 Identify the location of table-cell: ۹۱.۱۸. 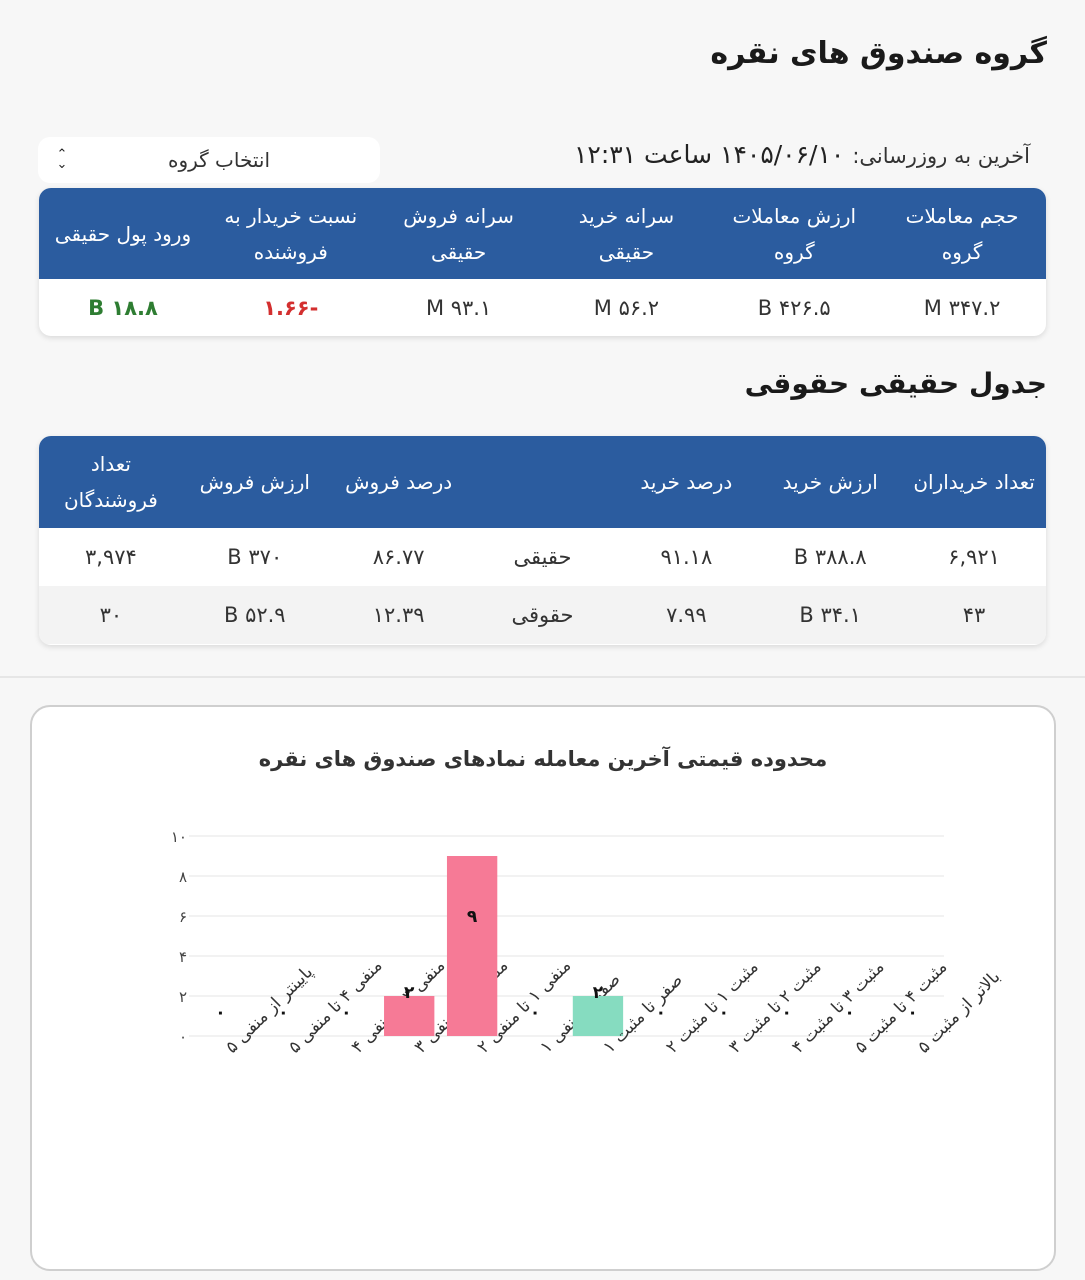
(686, 557).